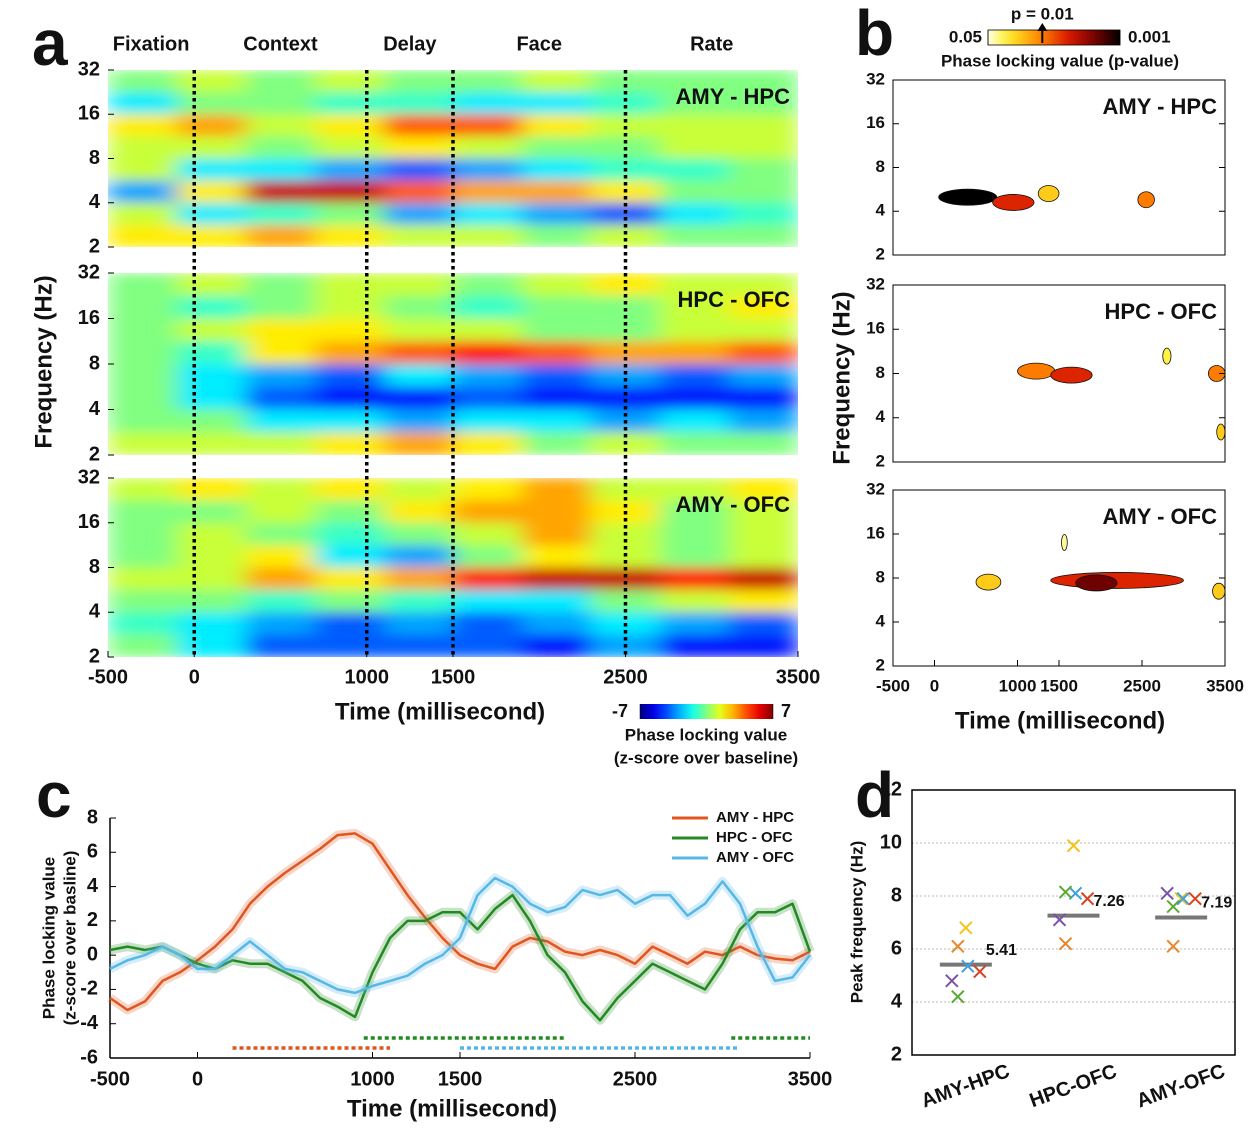 This screenshot has width=1257, height=1128. What do you see at coordinates (1042, 13) in the screenshot?
I see `threshold-label: p = 0.01` at bounding box center [1042, 13].